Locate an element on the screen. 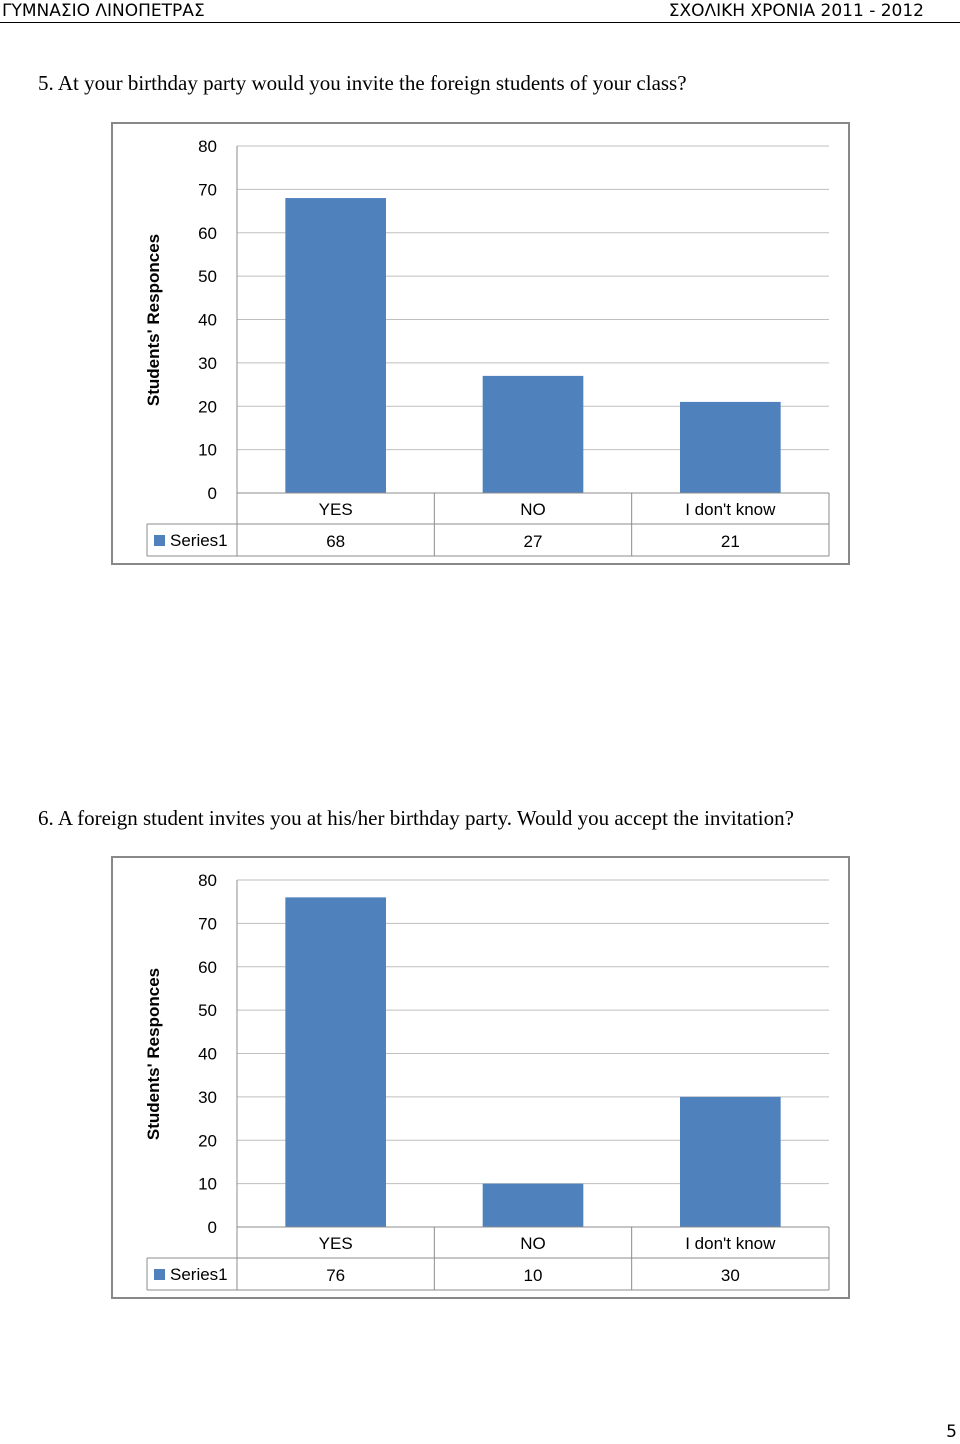 This screenshot has width=960, height=1444. data-table-value: 21 is located at coordinates (730, 541).